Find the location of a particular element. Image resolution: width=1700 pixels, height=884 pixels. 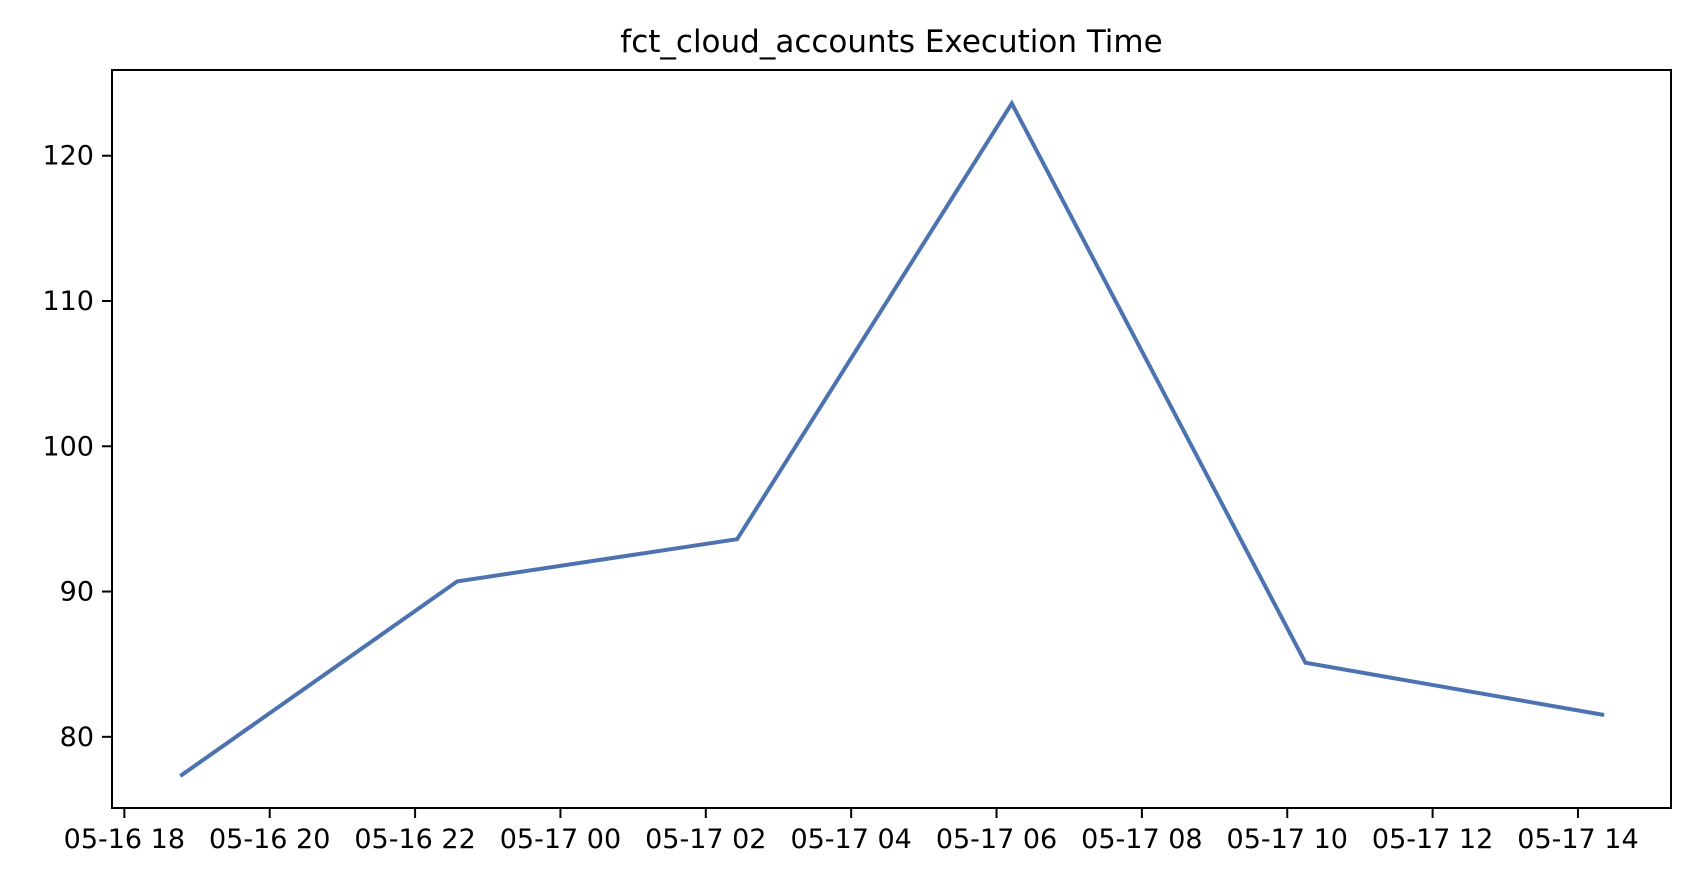

chart-title: fct_cloud_accounts Execution Time is located at coordinates (891, 42).